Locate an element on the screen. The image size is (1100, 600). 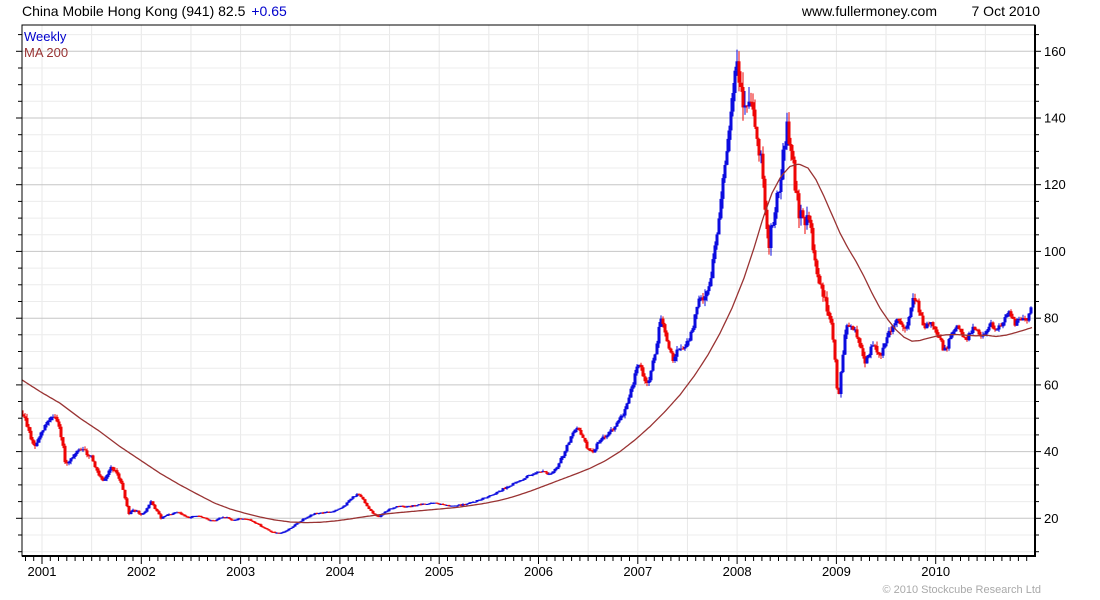
chart-date: 7 Oct 2010 is located at coordinates (1006, 11).